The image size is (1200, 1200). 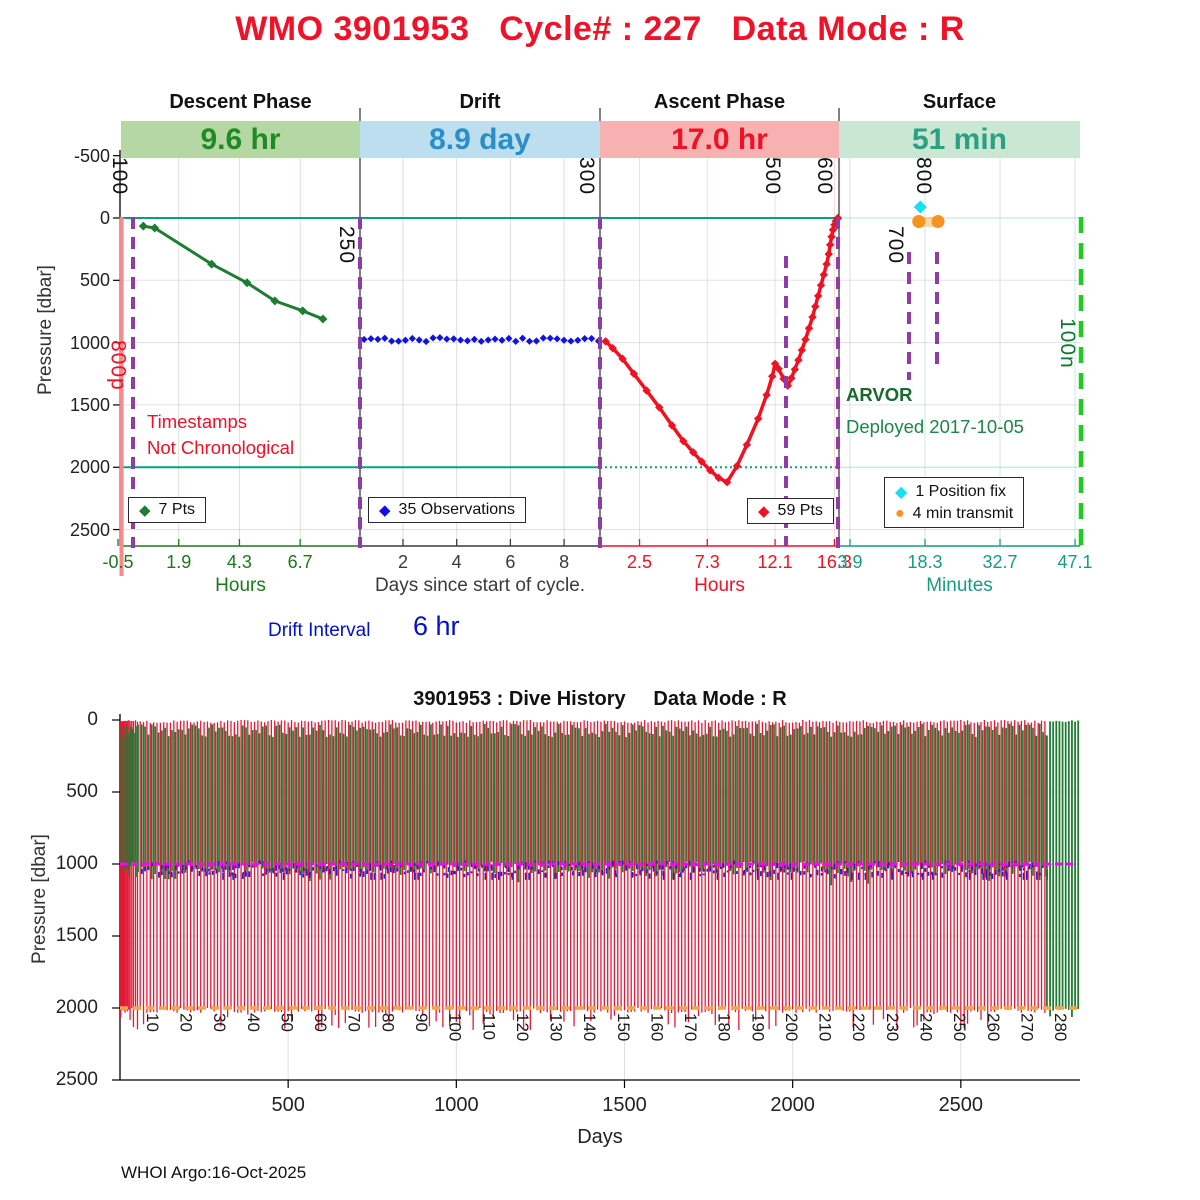 I want to click on legend-ascent-label: 59 Pts, so click(x=800, y=510).